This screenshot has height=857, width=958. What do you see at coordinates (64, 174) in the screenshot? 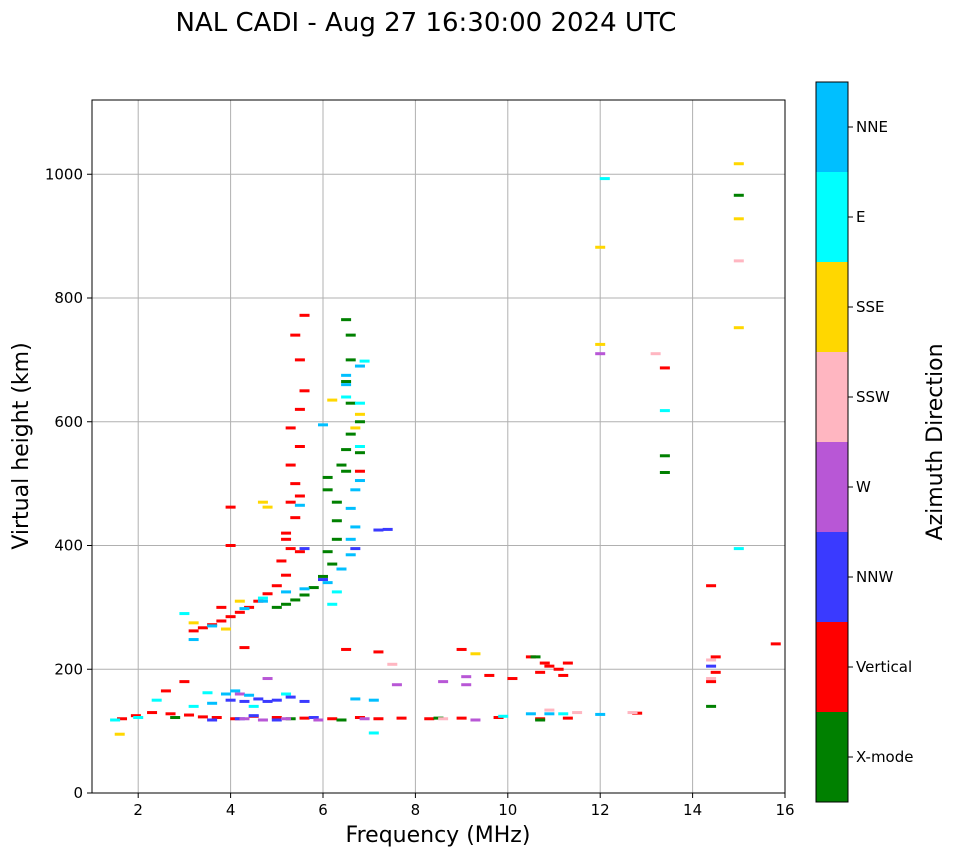
I see `y-tick-label: 1000` at bounding box center [64, 174].